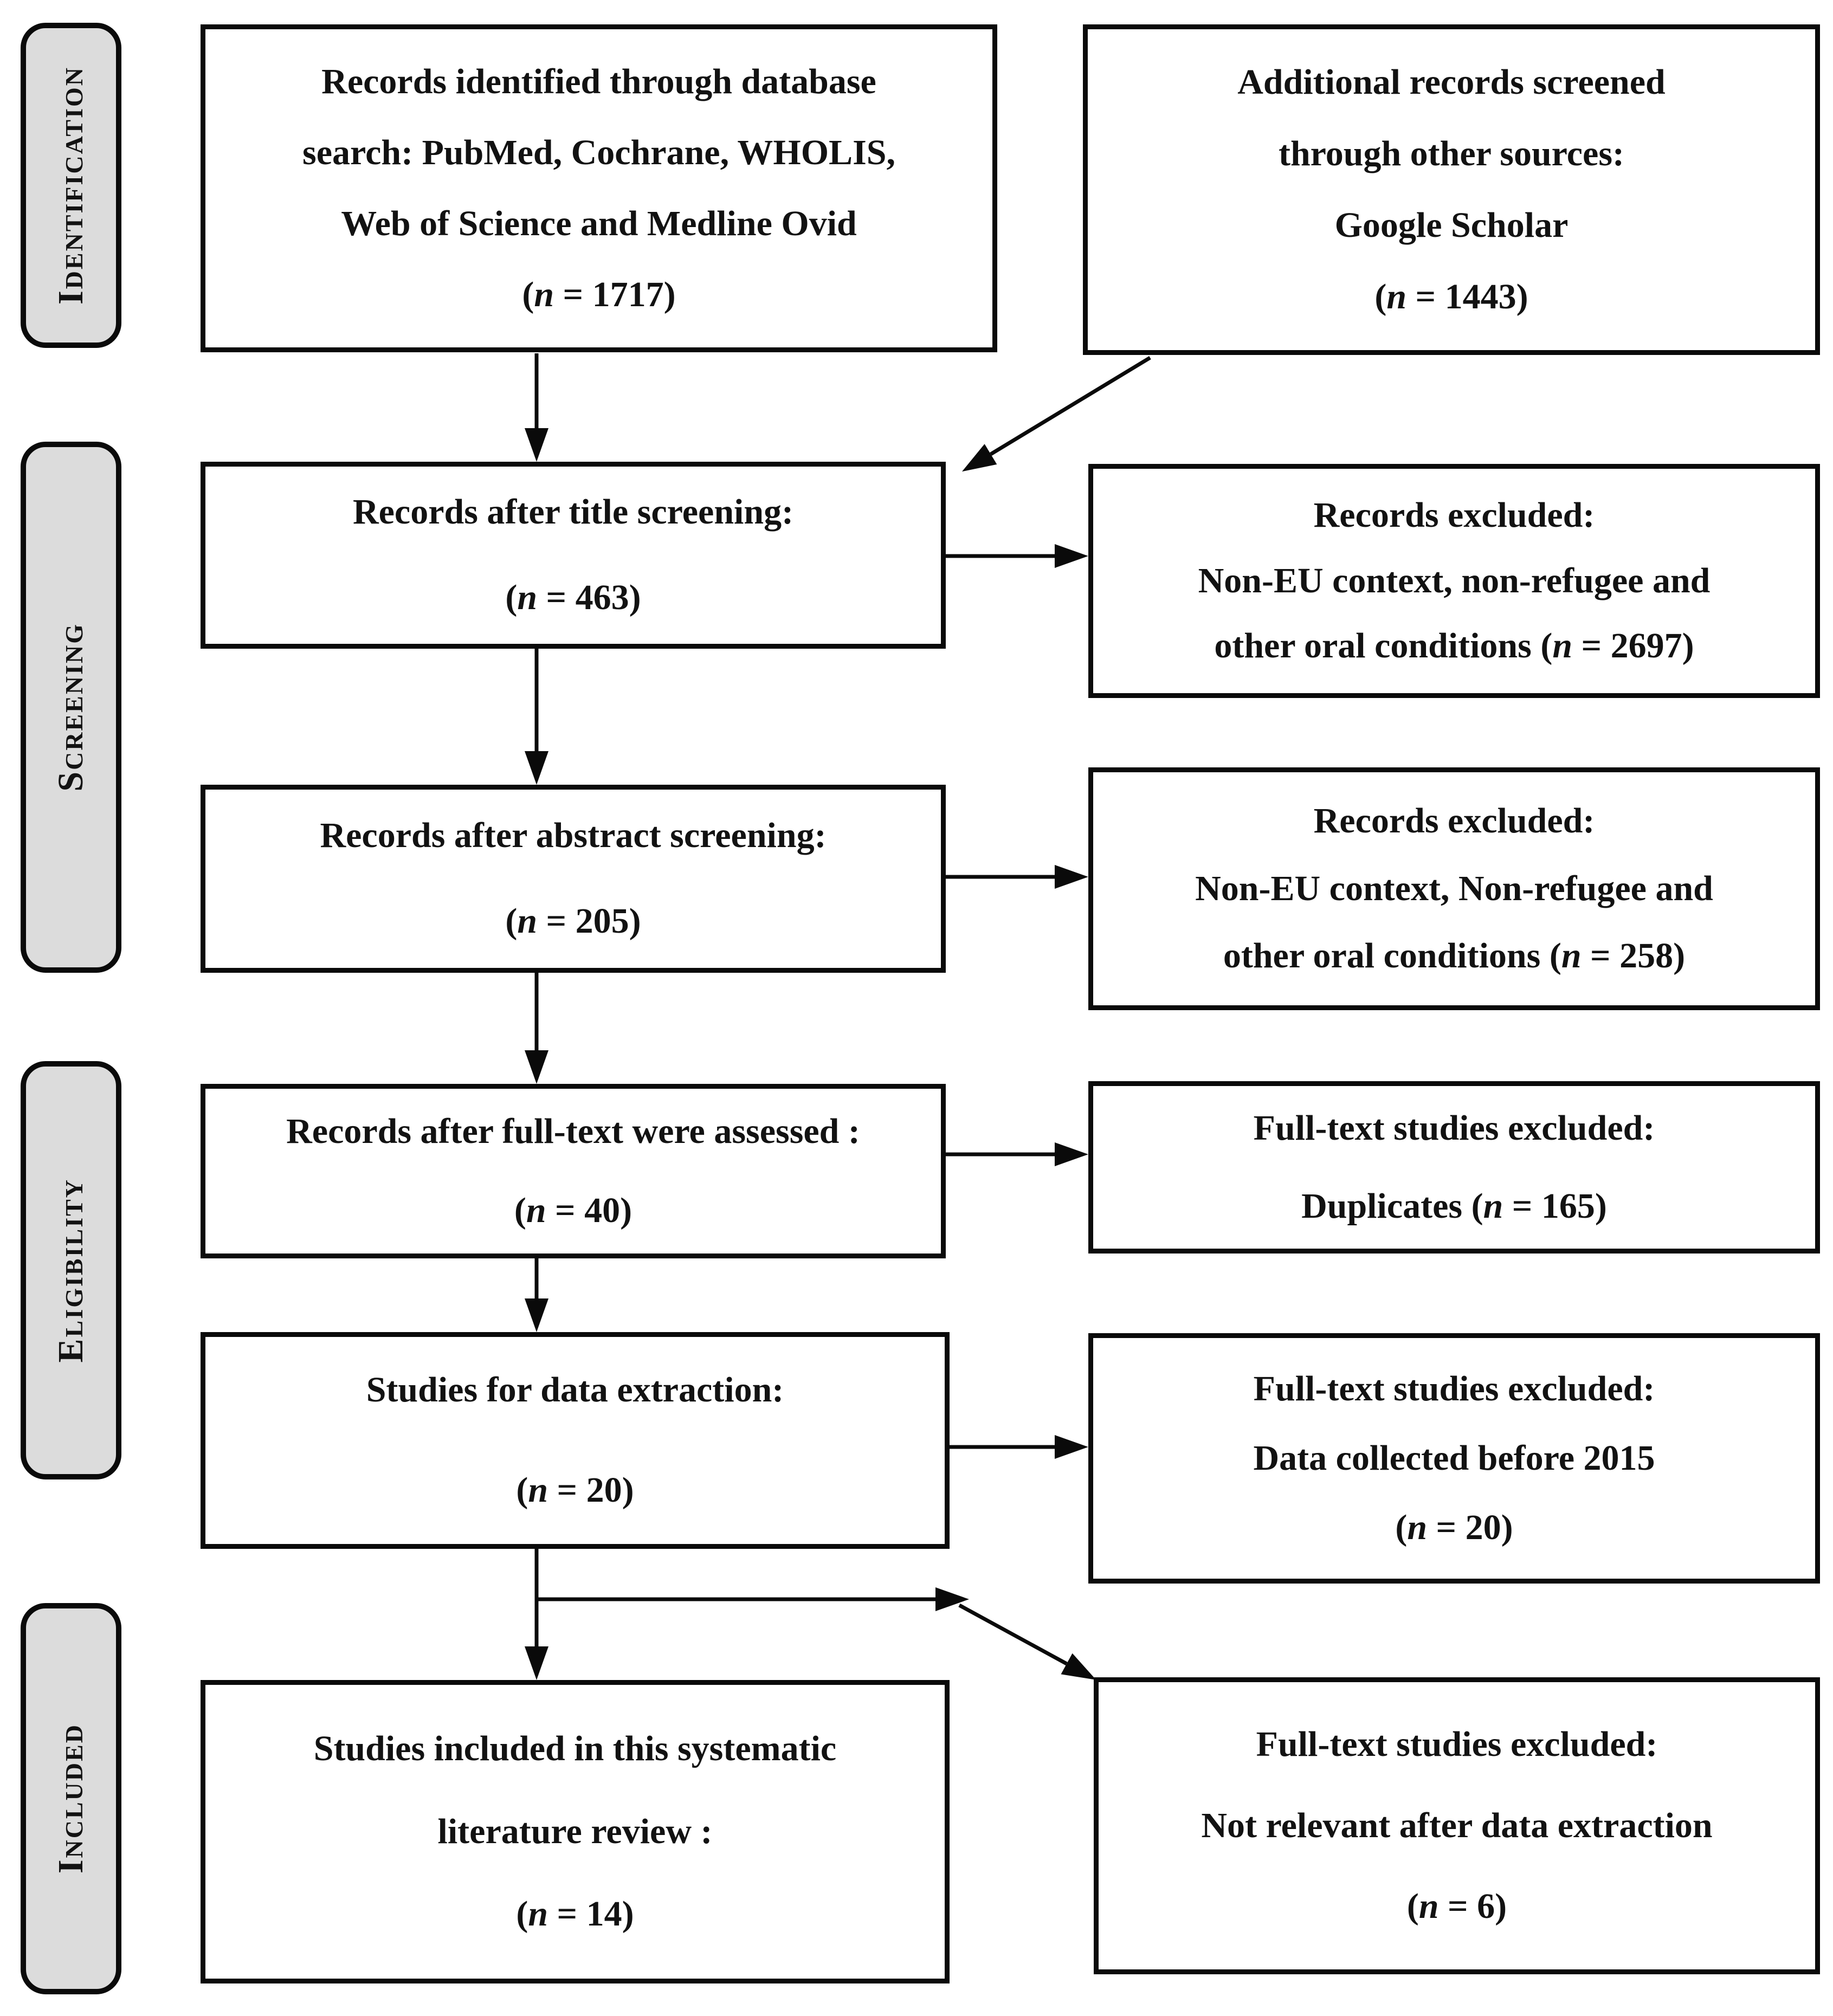 This screenshot has height=2016, width=1833. Describe the element at coordinates (71, 708) in the screenshot. I see `stage-pill-screening: Screening` at that location.